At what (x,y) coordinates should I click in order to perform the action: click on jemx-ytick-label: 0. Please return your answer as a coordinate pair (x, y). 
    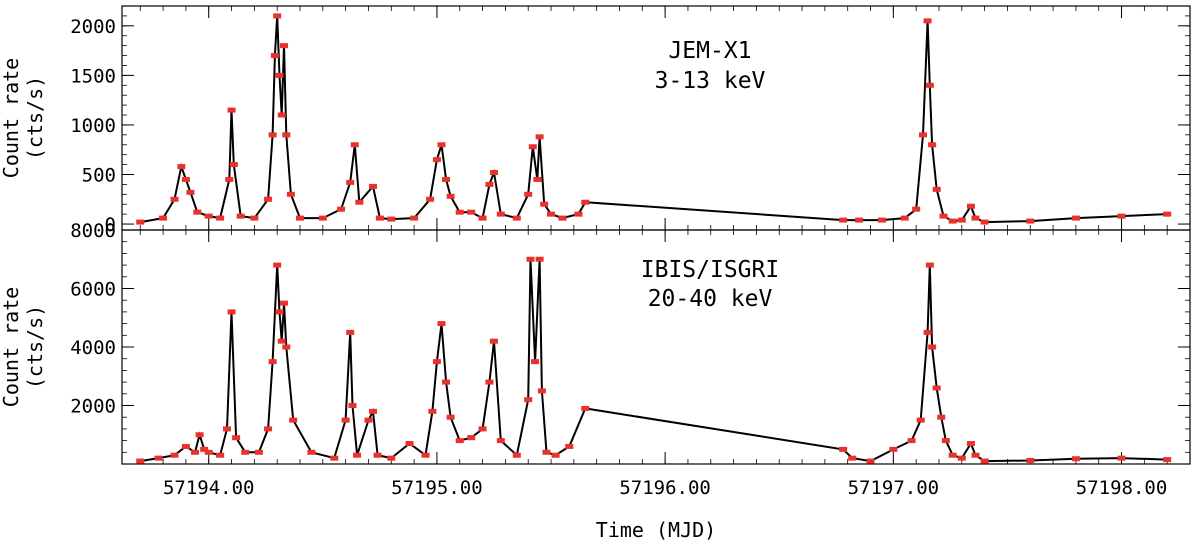
    Looking at the image, I should click on (110, 225).